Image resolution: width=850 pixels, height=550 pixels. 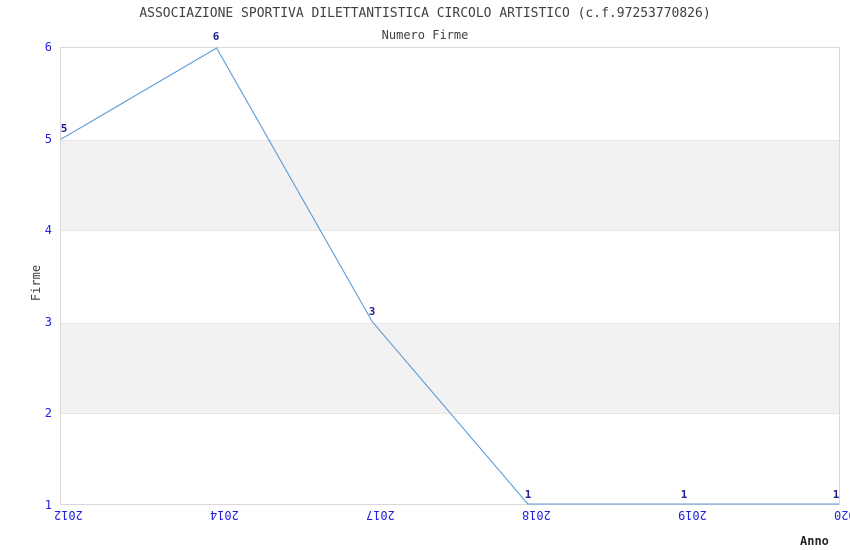 I want to click on x-tick-2014: 2014, so click(x=224, y=515).